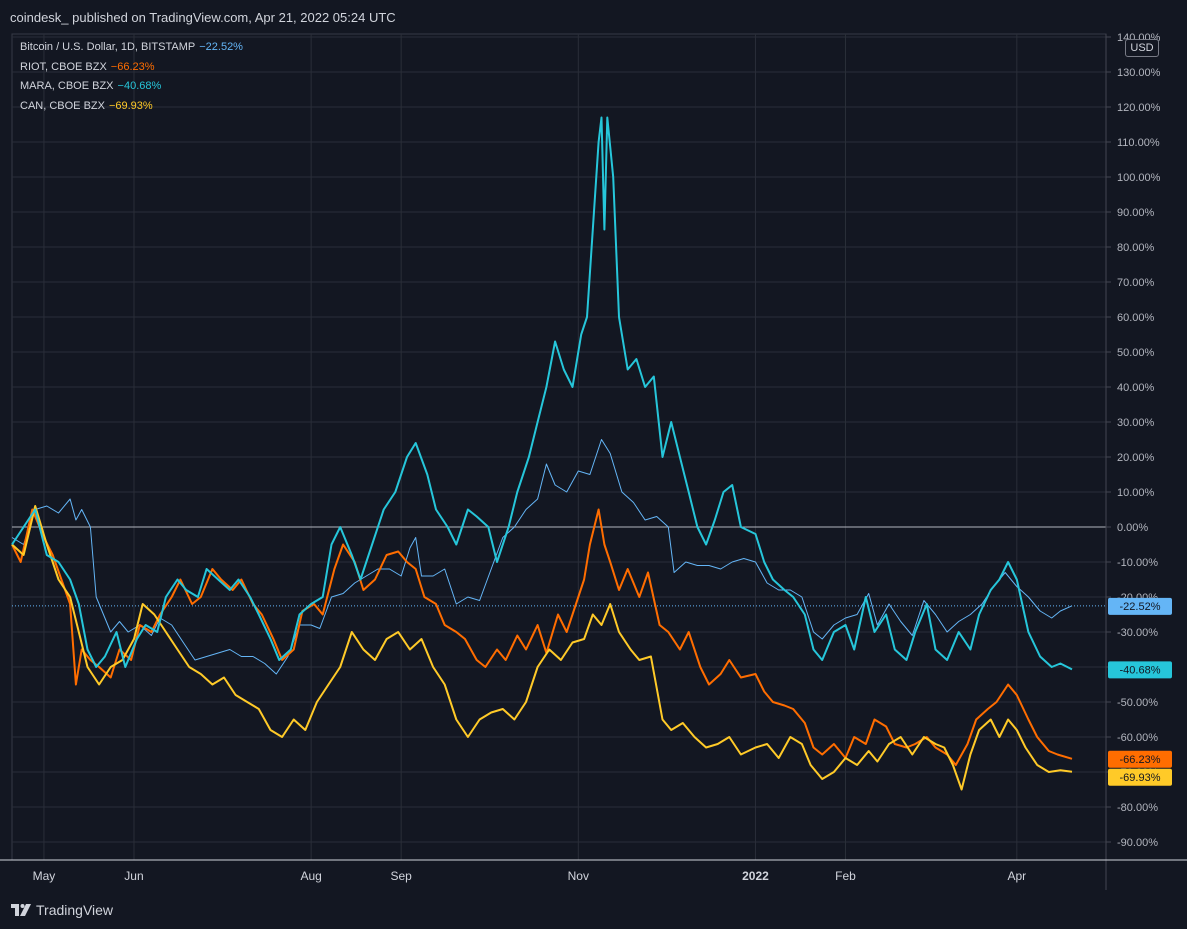  Describe the element at coordinates (1140, 691) in the screenshot. I see `last-value-badges: -22.52% -40.68% -66.23% -69.93%` at that location.